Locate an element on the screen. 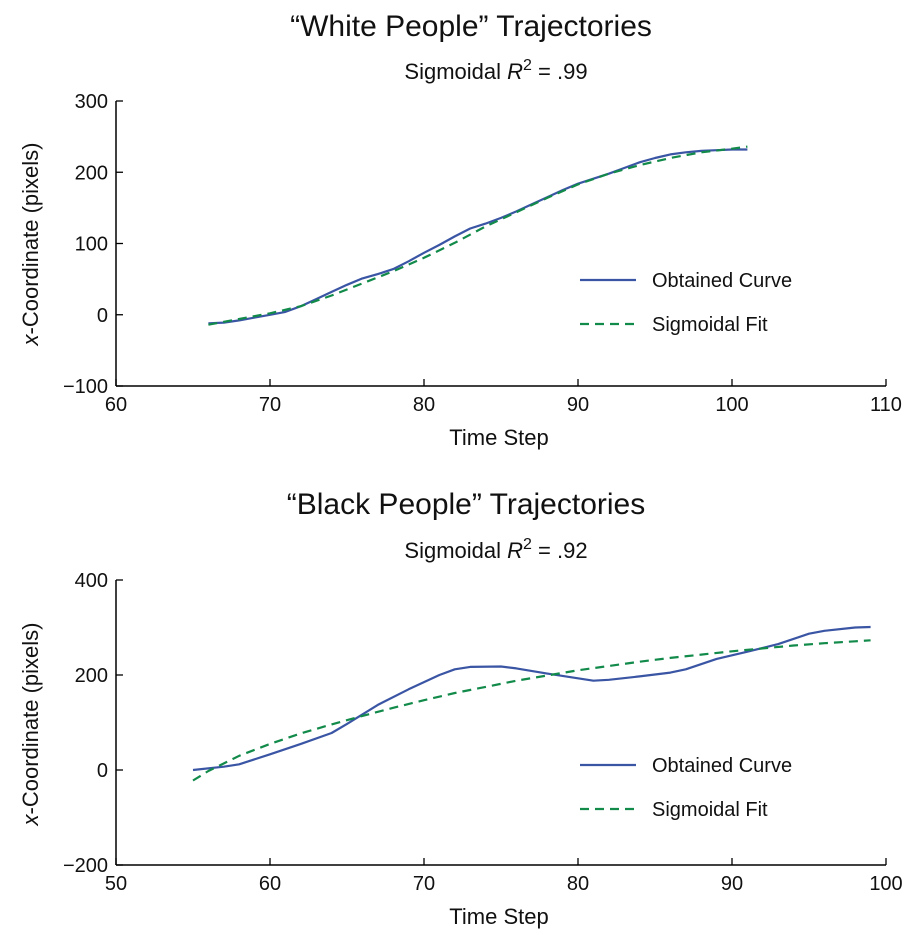 The image size is (908, 931). chart-2-ylabel-var: x is located at coordinates (30, 819).